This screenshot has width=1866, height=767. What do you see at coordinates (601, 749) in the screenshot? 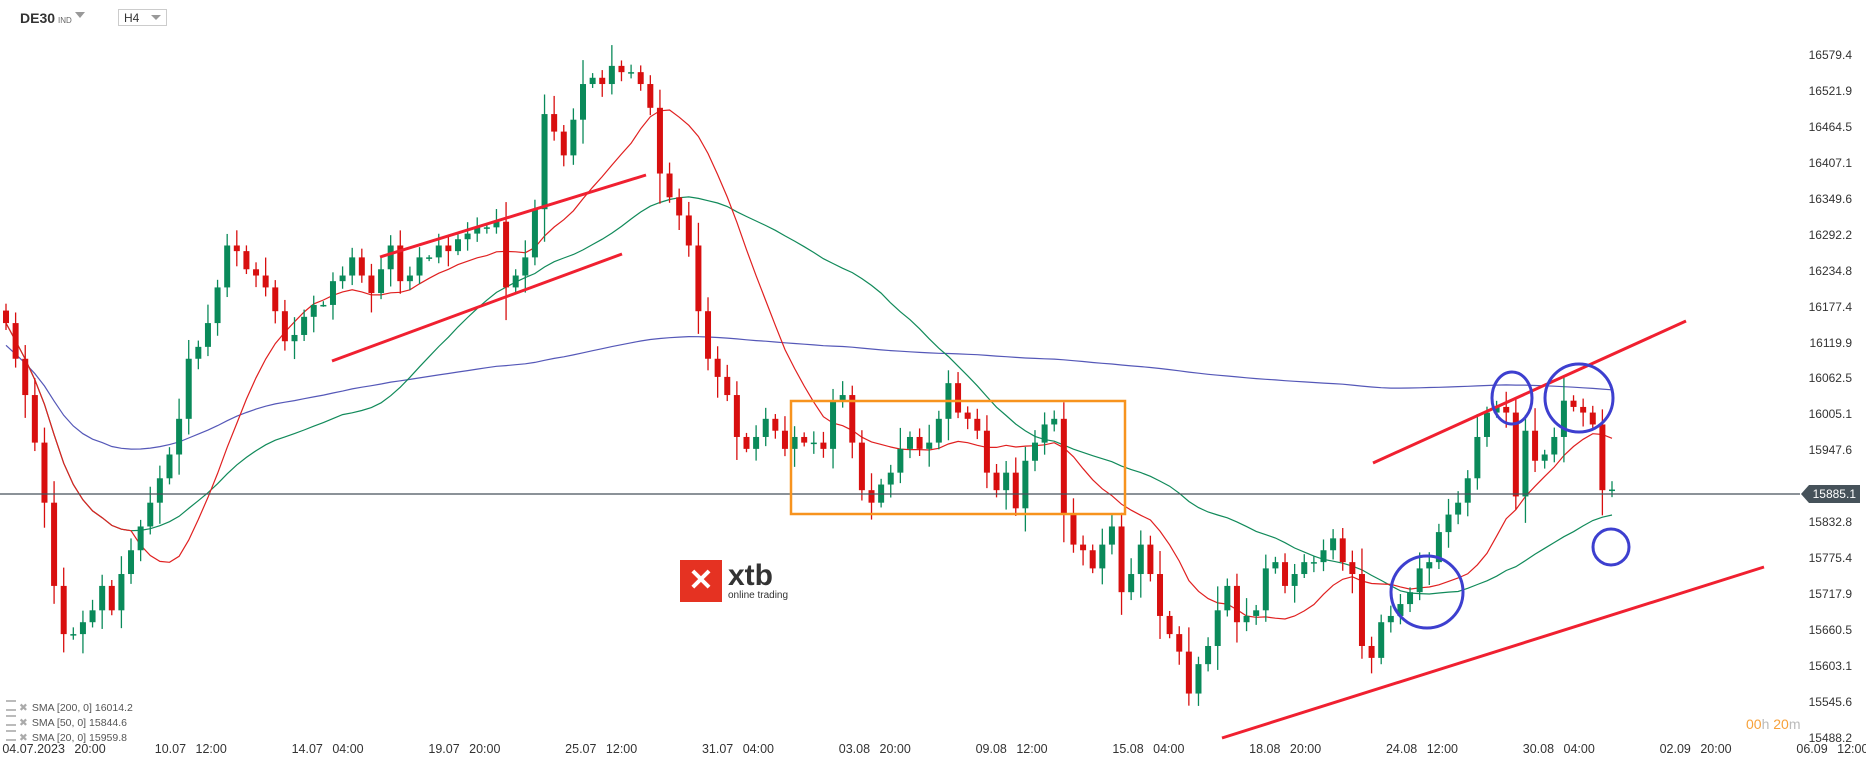
I see `x-tick-label: 25.07 12:00` at bounding box center [601, 749].